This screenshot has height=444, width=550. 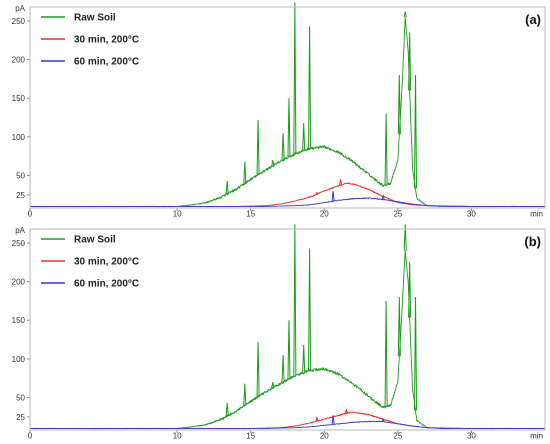 I want to click on panel-label: (a), so click(x=533, y=19).